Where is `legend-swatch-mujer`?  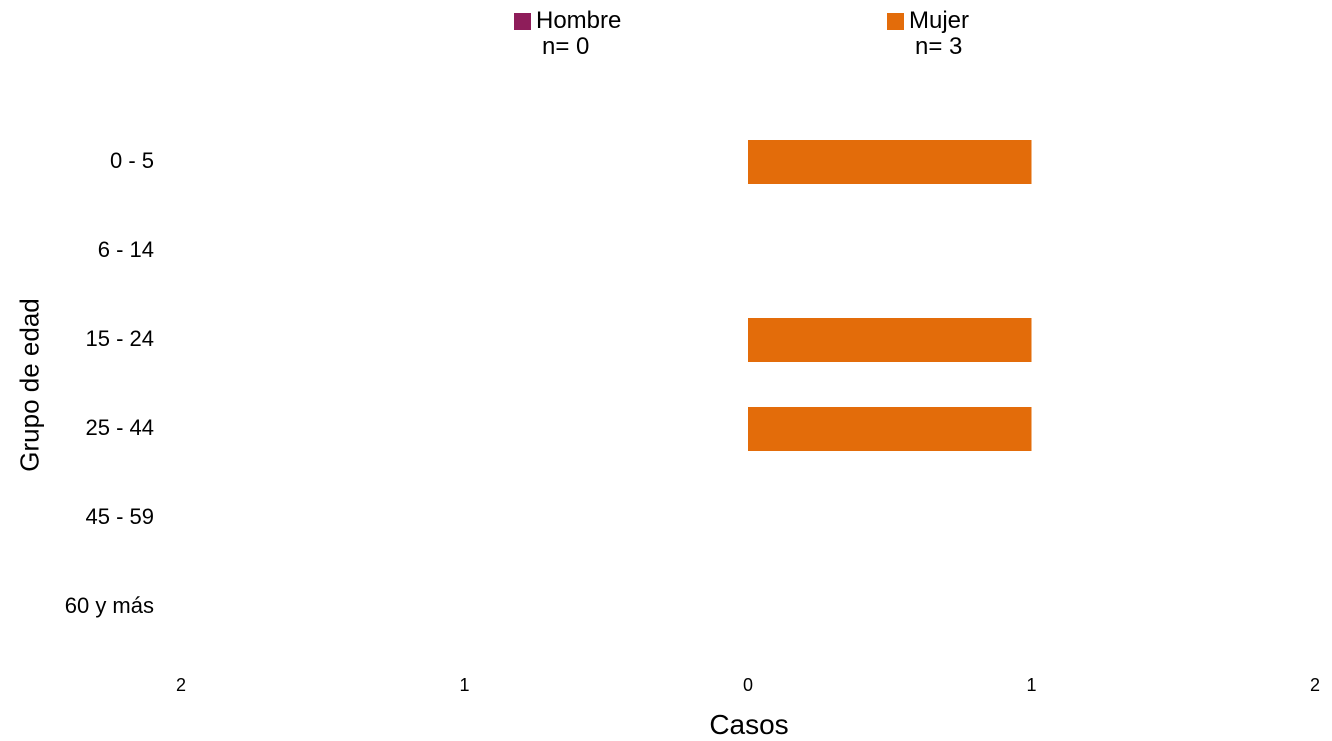 legend-swatch-mujer is located at coordinates (895, 21).